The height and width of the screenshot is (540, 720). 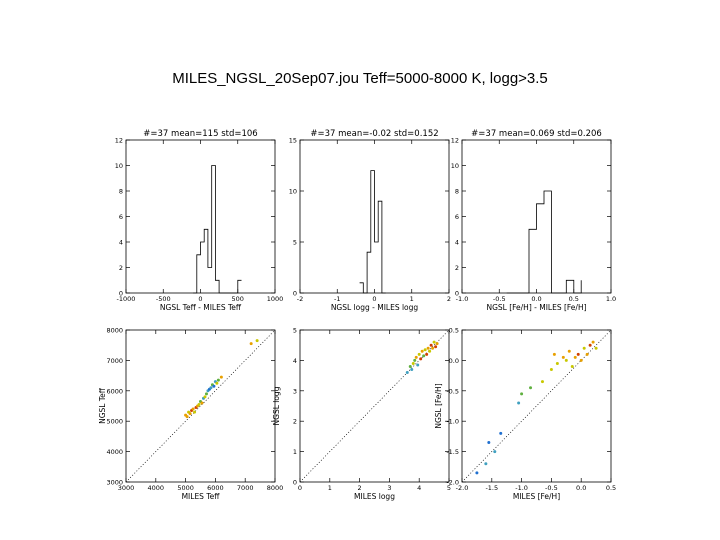 I want to click on x-tick-label: -1000, so click(x=126, y=299).